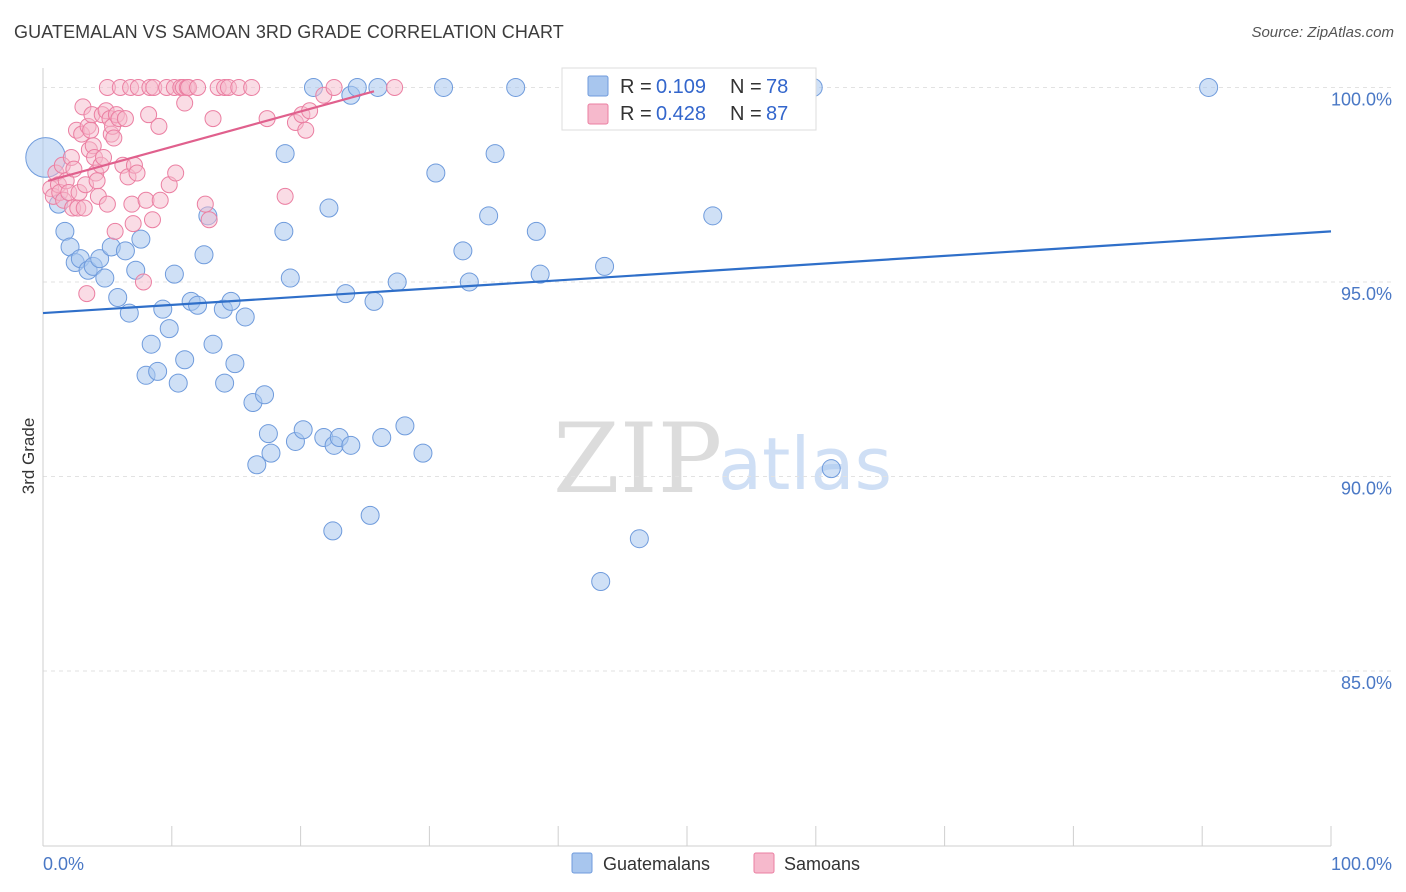 The image size is (1406, 892). I want to click on guatemalans-trend-line, so click(687, 272).